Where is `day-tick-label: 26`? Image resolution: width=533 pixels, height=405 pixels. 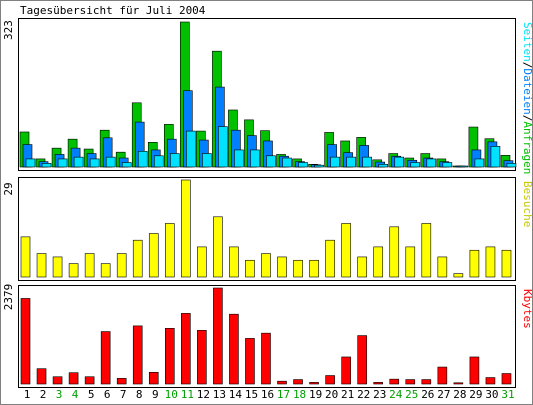 day-tick-label: 26 is located at coordinates (427, 394).